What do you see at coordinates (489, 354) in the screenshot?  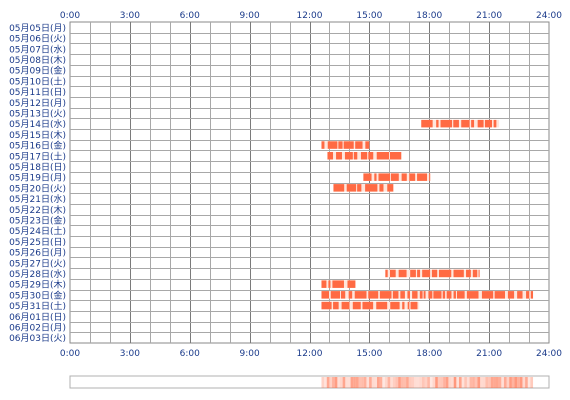 I see `tick-label-bottom: 21:00` at bounding box center [489, 354].